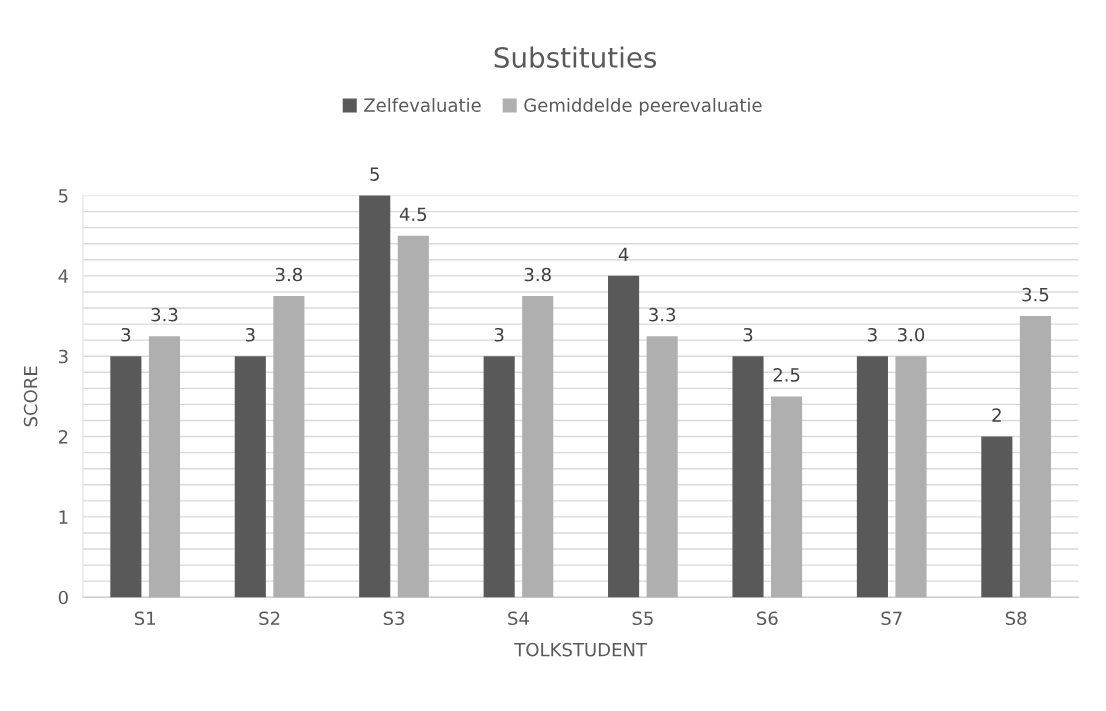 The width and height of the screenshot is (1106, 711). I want to click on data-label: 4, so click(623, 254).